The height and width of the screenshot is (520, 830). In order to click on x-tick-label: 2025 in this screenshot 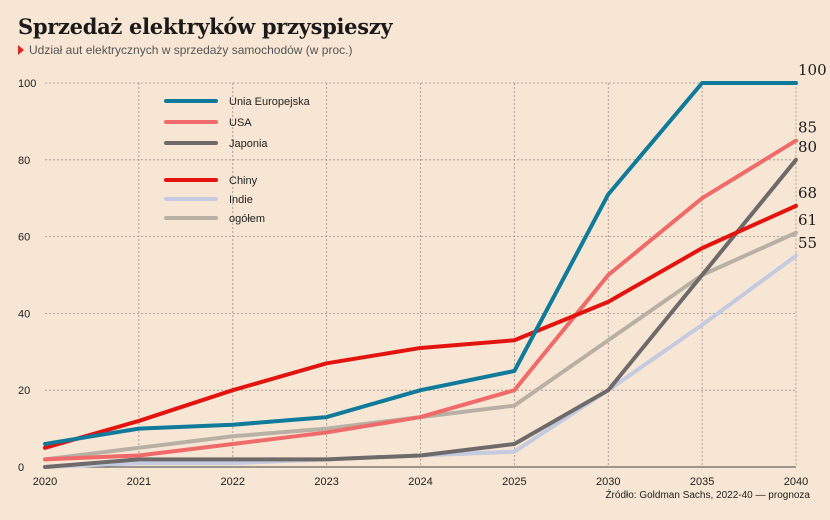, I will do `click(514, 482)`.